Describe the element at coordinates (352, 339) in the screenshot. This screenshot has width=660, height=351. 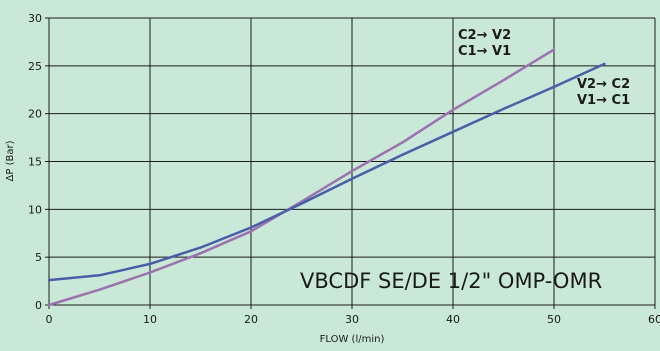
I see `x-axis-label: FLOW (l/min)` at that location.